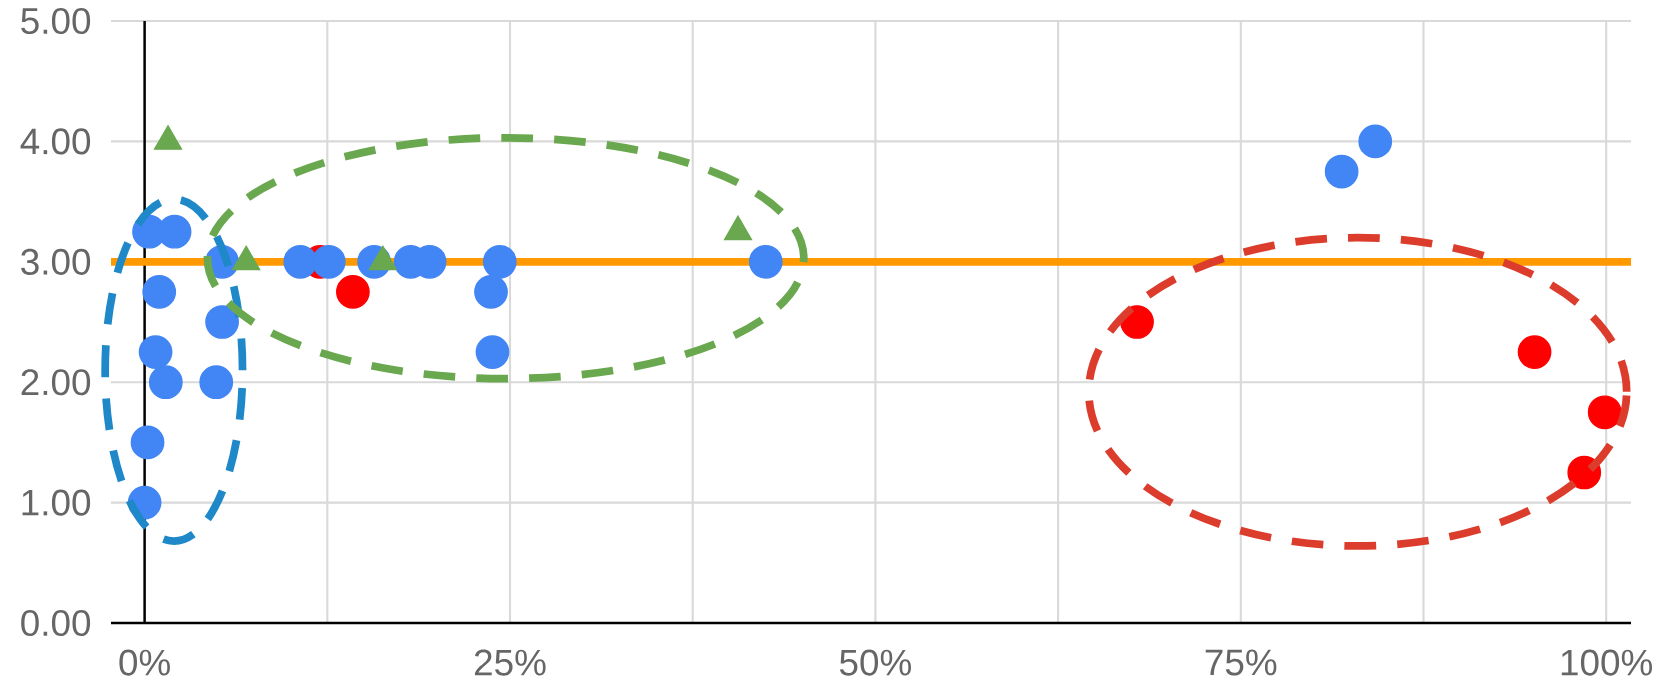 This screenshot has height=687, width=1661. What do you see at coordinates (56, 623) in the screenshot?
I see `y-tick-label: 0.00` at bounding box center [56, 623].